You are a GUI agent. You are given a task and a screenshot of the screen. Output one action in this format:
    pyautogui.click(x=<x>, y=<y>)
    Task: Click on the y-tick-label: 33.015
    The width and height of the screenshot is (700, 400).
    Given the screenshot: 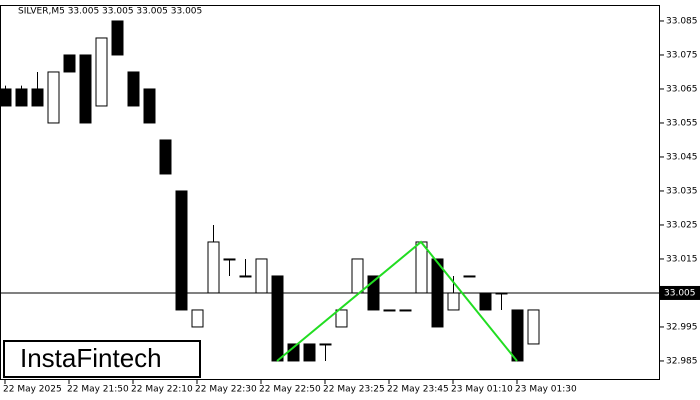 What is the action you would take?
    pyautogui.click(x=682, y=259)
    